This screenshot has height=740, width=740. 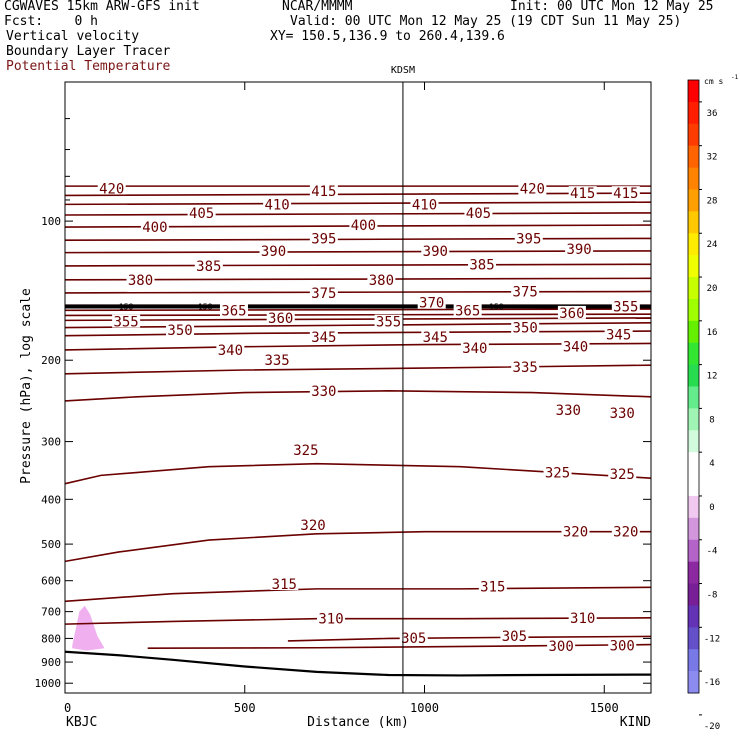 I want to click on y-tick-label: 800, so click(x=51, y=638).